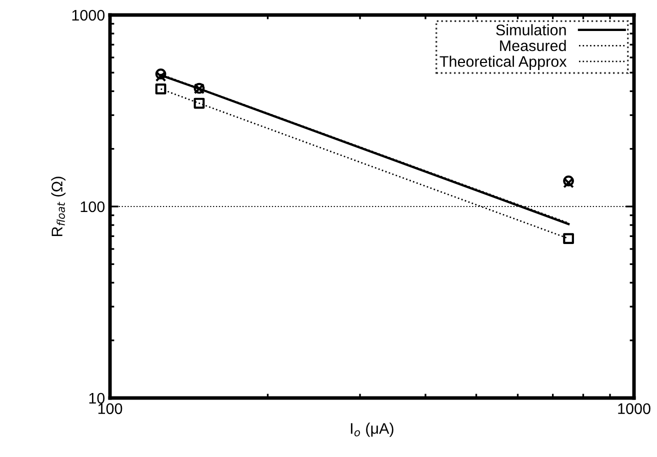  What do you see at coordinates (58, 206) in the screenshot?
I see `y-axis-title: R$_{float}$ (Ω)` at bounding box center [58, 206].